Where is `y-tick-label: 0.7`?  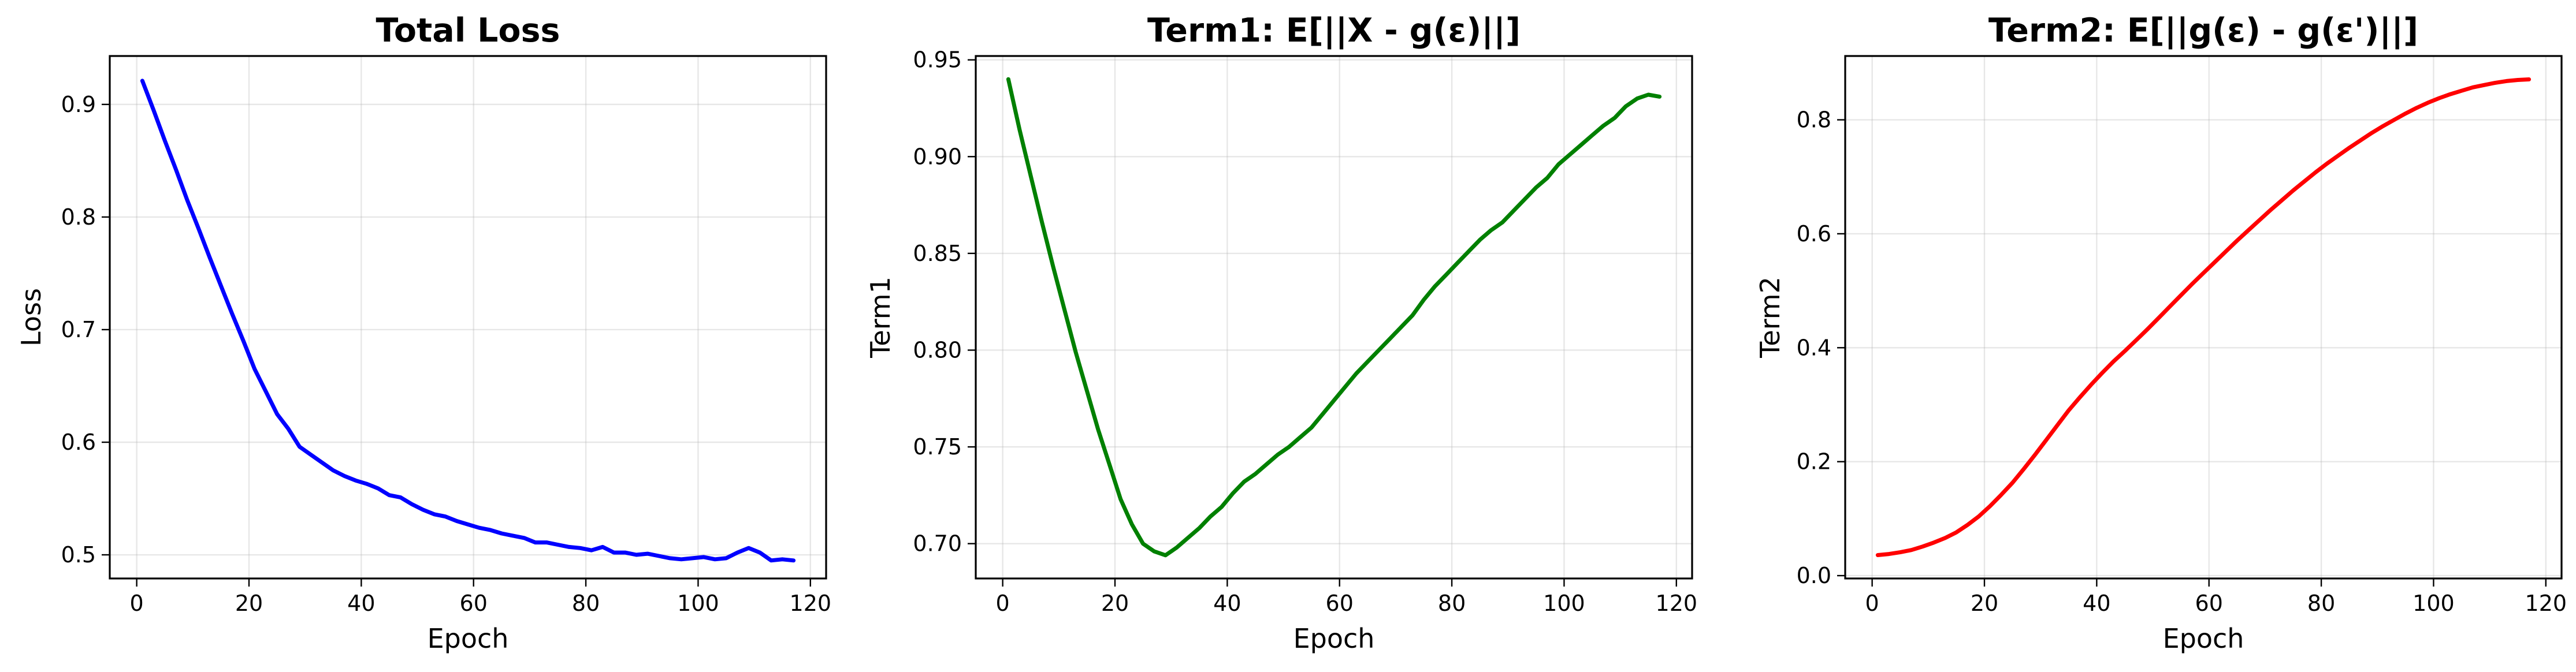
y-tick-label: 0.7 is located at coordinates (78, 329).